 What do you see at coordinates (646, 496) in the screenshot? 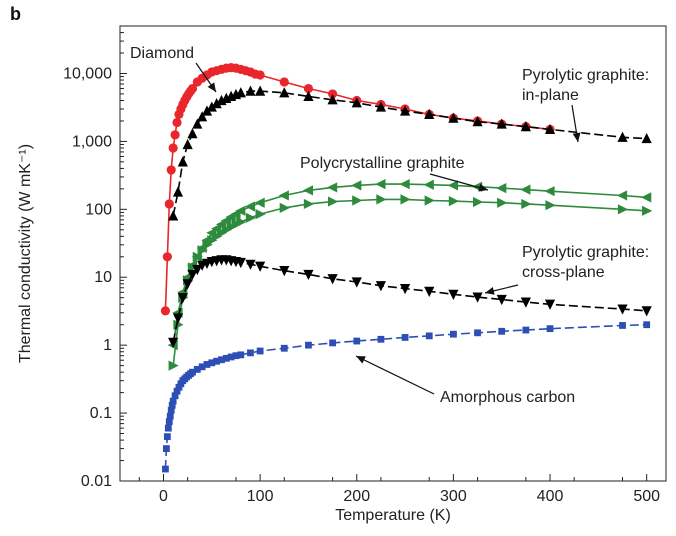
I see `x-tick-label: 500` at bounding box center [646, 496].